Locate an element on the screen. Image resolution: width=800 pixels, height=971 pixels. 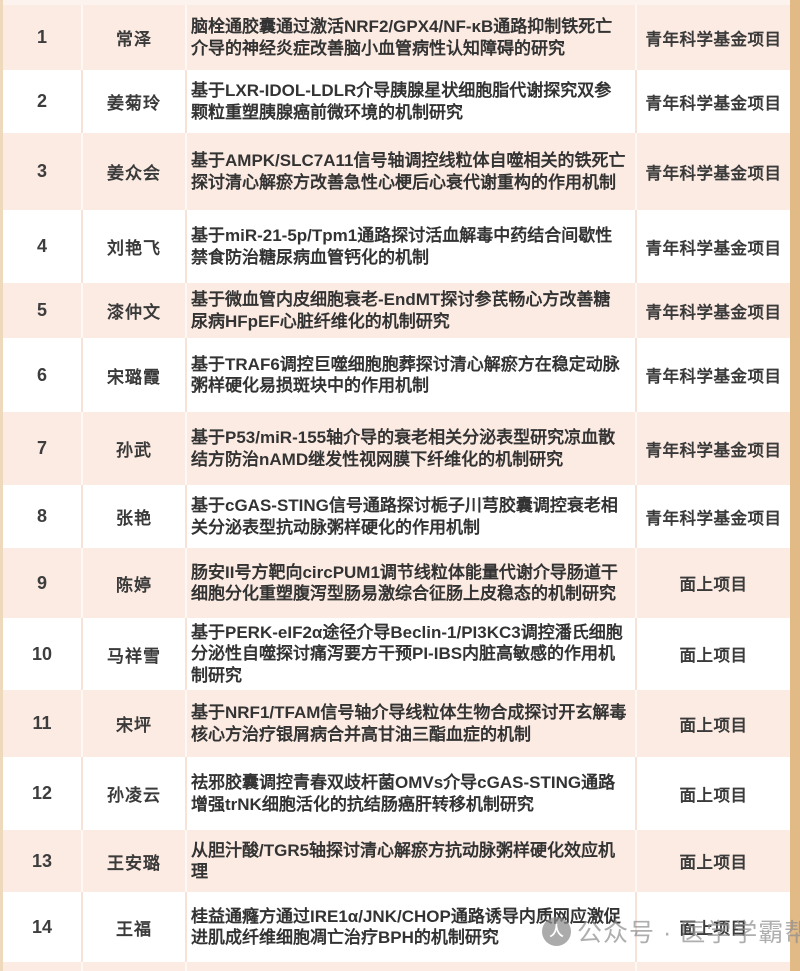
row-number: 12 is located at coordinates (43, 793).